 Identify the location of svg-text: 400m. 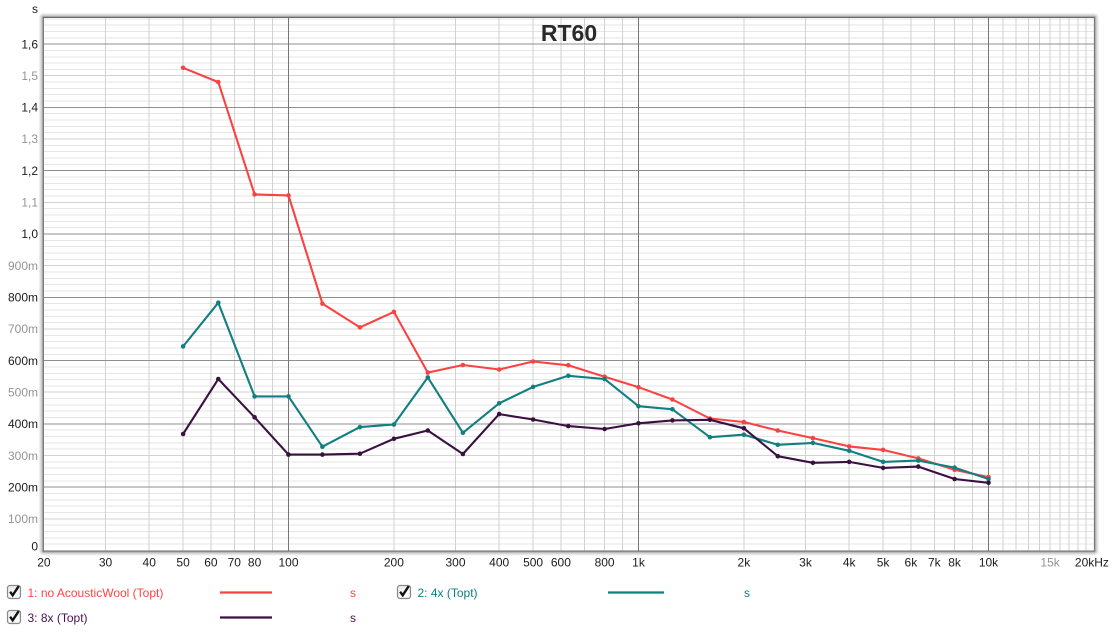
(23, 424).